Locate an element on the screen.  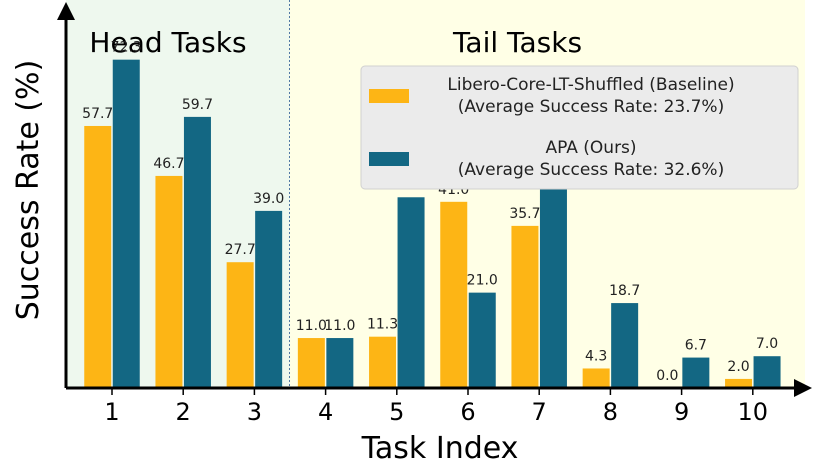
x-tick-label-2: 2 is located at coordinates (183, 412).